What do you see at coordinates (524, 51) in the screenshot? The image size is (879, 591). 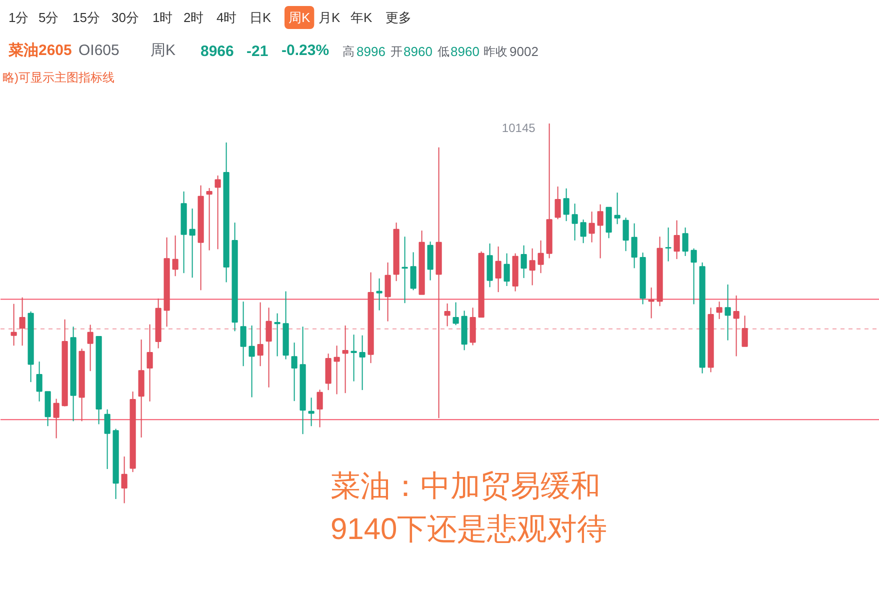 I see `text: 9002` at bounding box center [524, 51].